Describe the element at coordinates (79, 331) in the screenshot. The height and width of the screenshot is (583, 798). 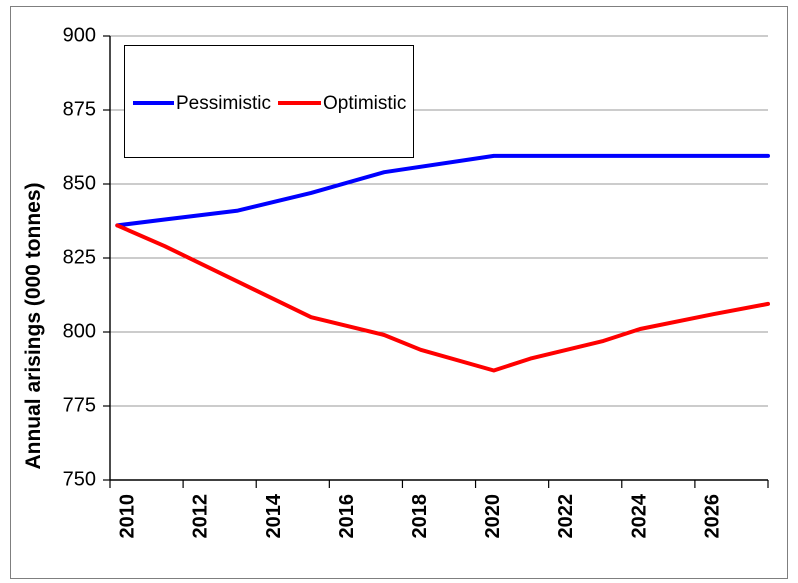
I see `y-tick-label: 800` at that location.